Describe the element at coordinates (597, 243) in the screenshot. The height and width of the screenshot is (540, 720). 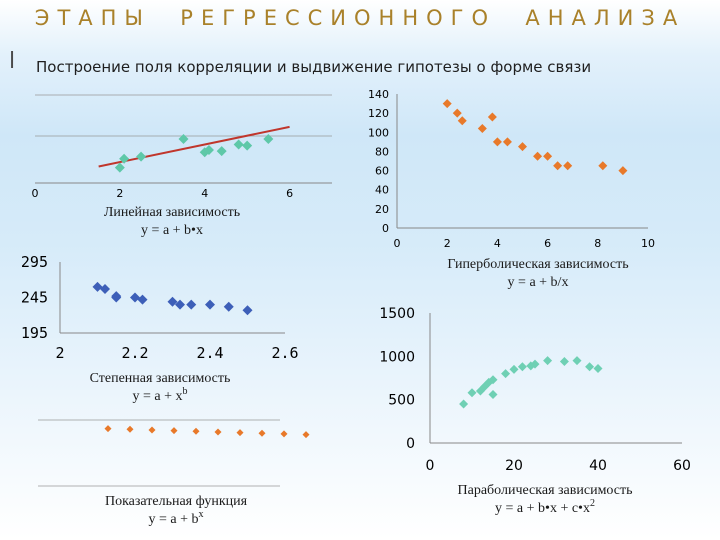
I see `hyperbolic-x-tick: 8` at that location.